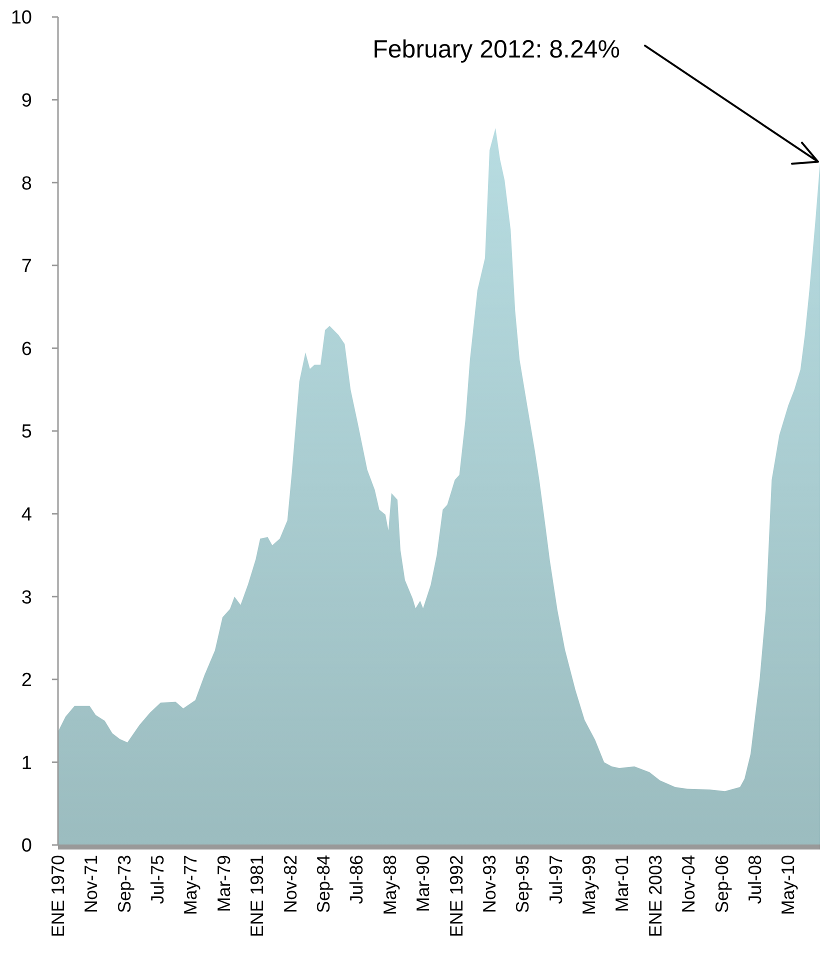 The image size is (821, 968). Describe the element at coordinates (456, 896) in the screenshot. I see `x-tick-label: ENE 1992` at that location.